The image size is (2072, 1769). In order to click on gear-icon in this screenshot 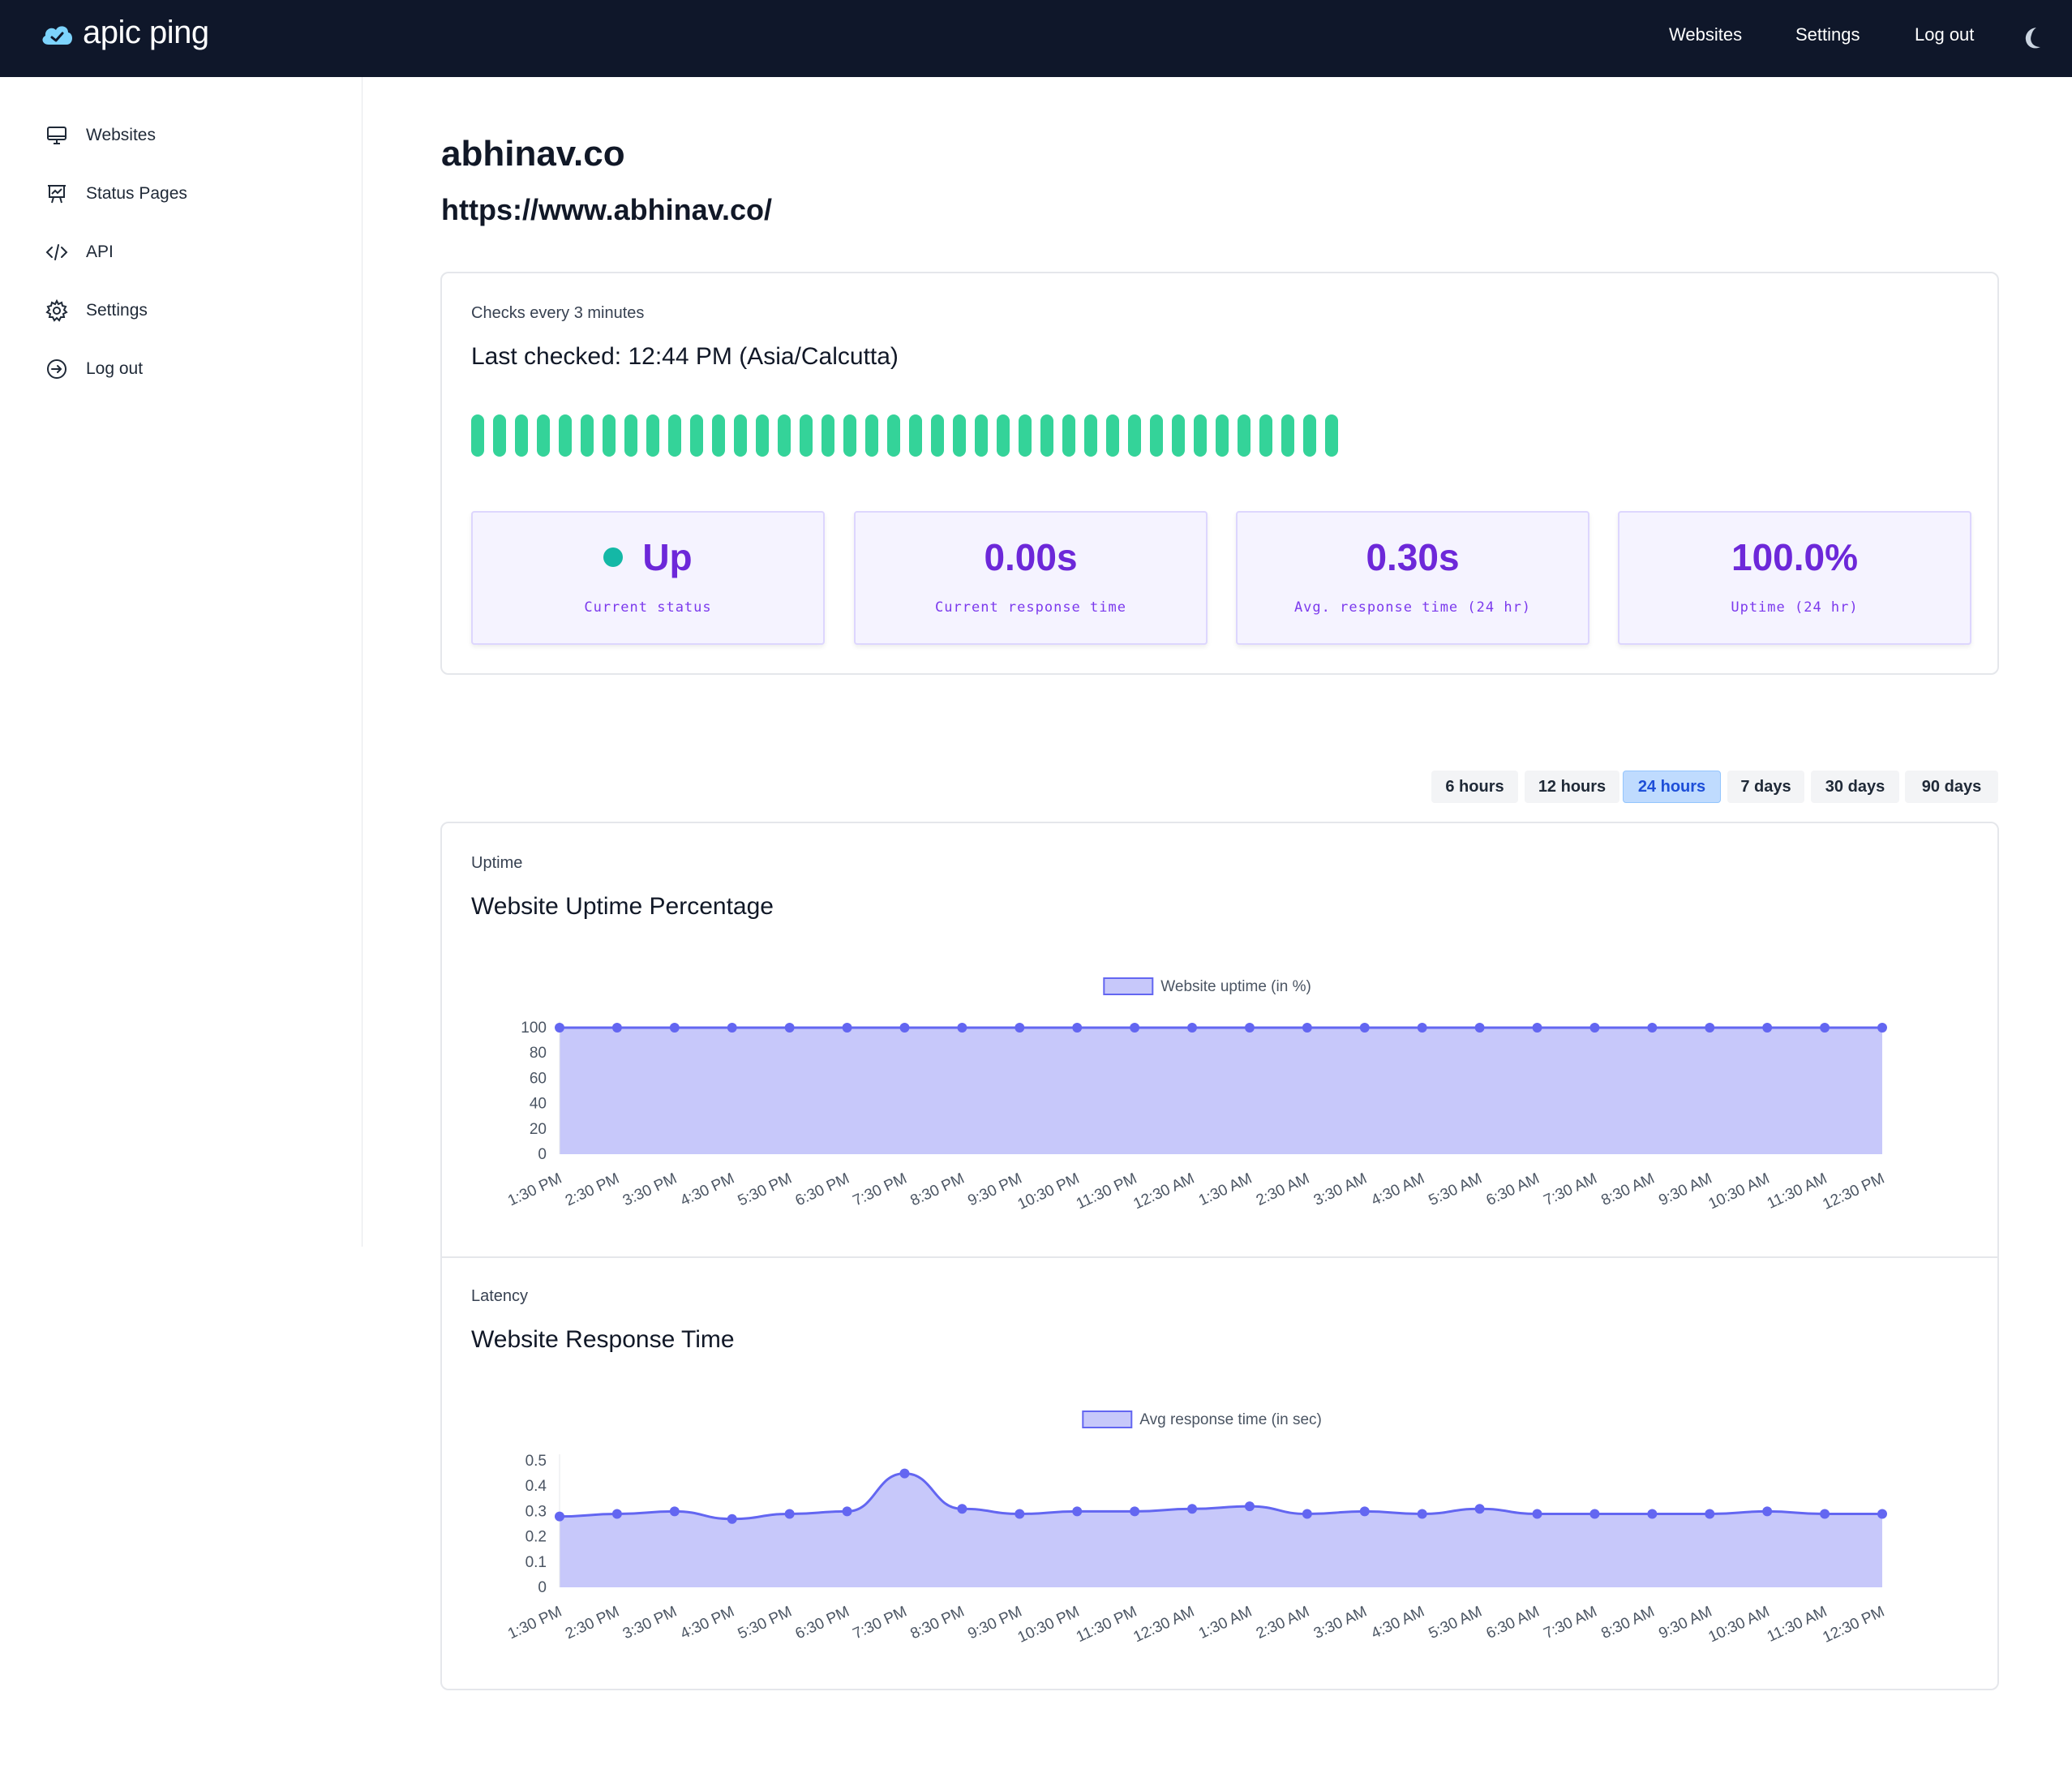, I will do `click(56, 310)`.